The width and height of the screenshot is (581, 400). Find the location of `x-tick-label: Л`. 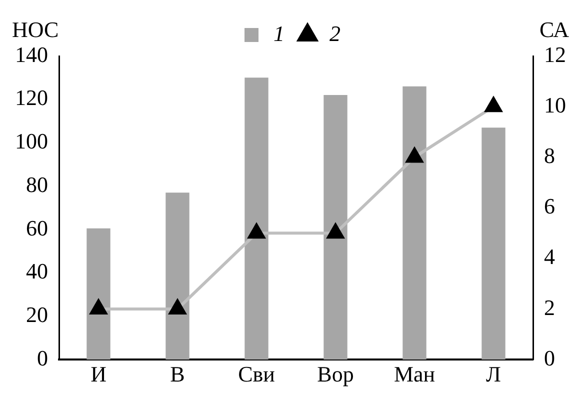

x-tick-label: Л is located at coordinates (494, 374).